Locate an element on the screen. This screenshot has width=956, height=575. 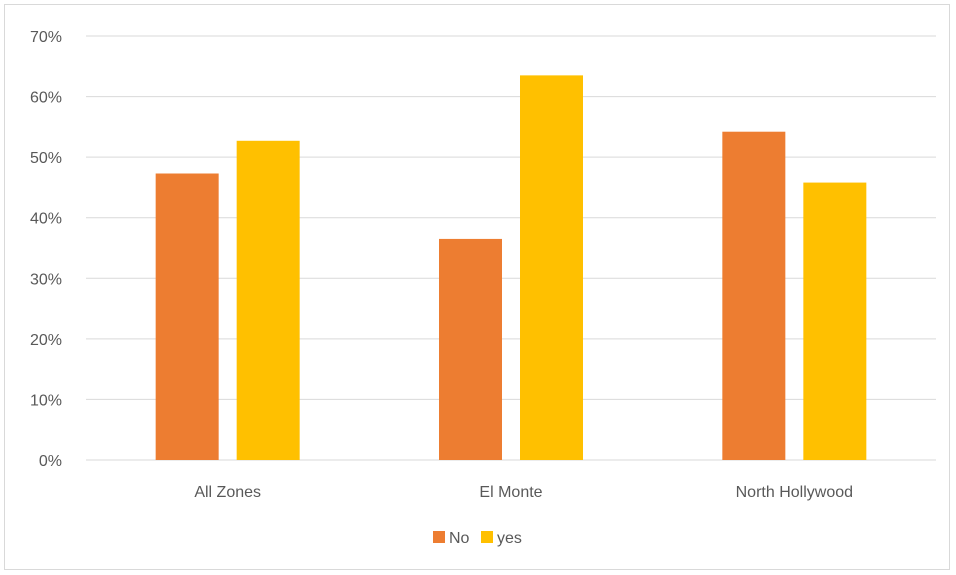
y-tick-label: 30% is located at coordinates (46, 279).